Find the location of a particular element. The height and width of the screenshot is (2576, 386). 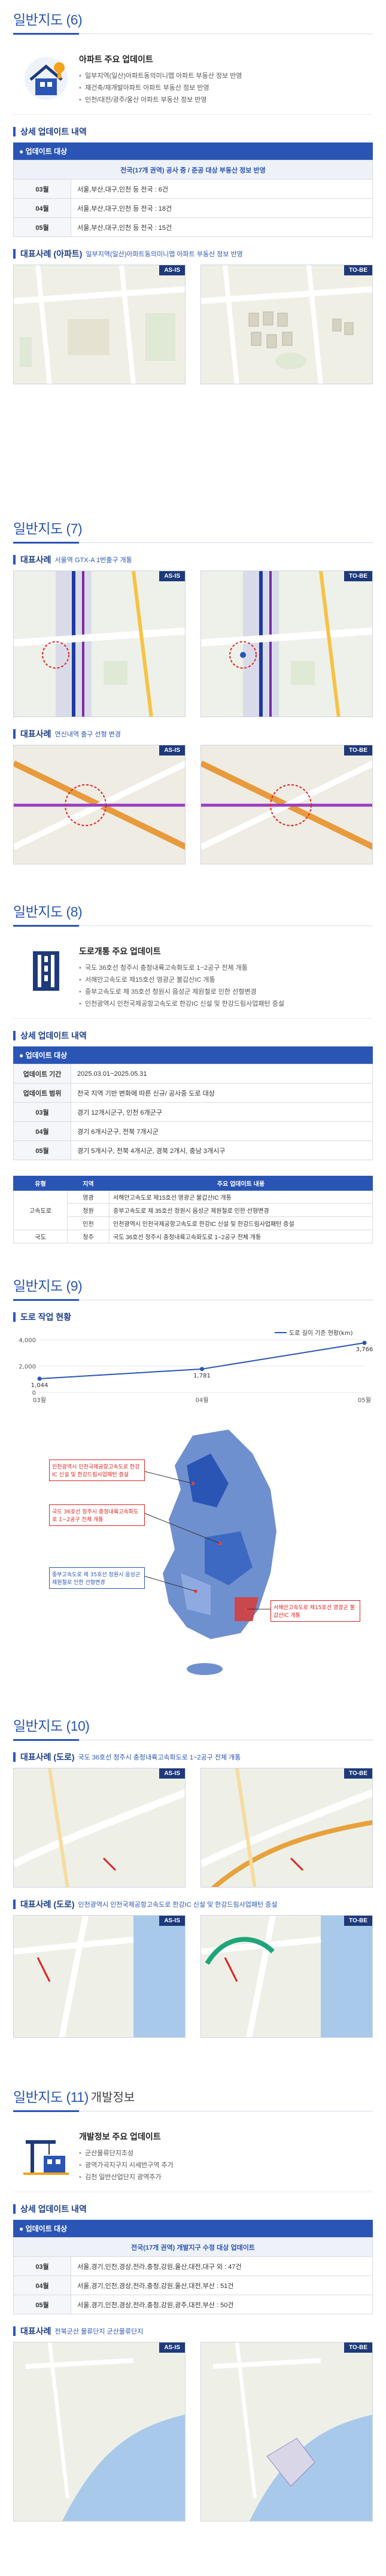

section-title: 일반지도 (6) is located at coordinates (48, 20).